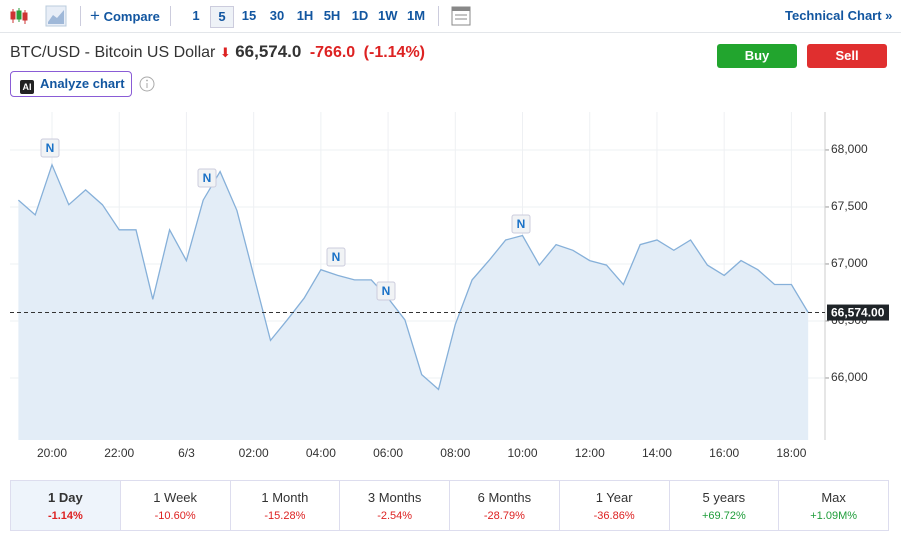 This screenshot has width=901, height=545. I want to click on period-change: -10.60%, so click(175, 516).